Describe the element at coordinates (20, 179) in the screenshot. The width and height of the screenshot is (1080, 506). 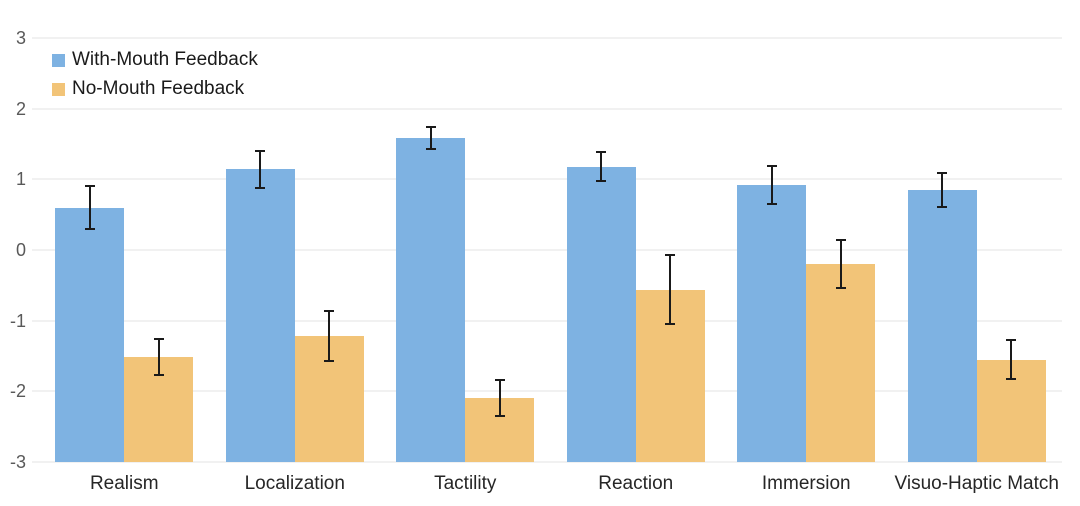
I see `y-tick-label: 1` at that location.